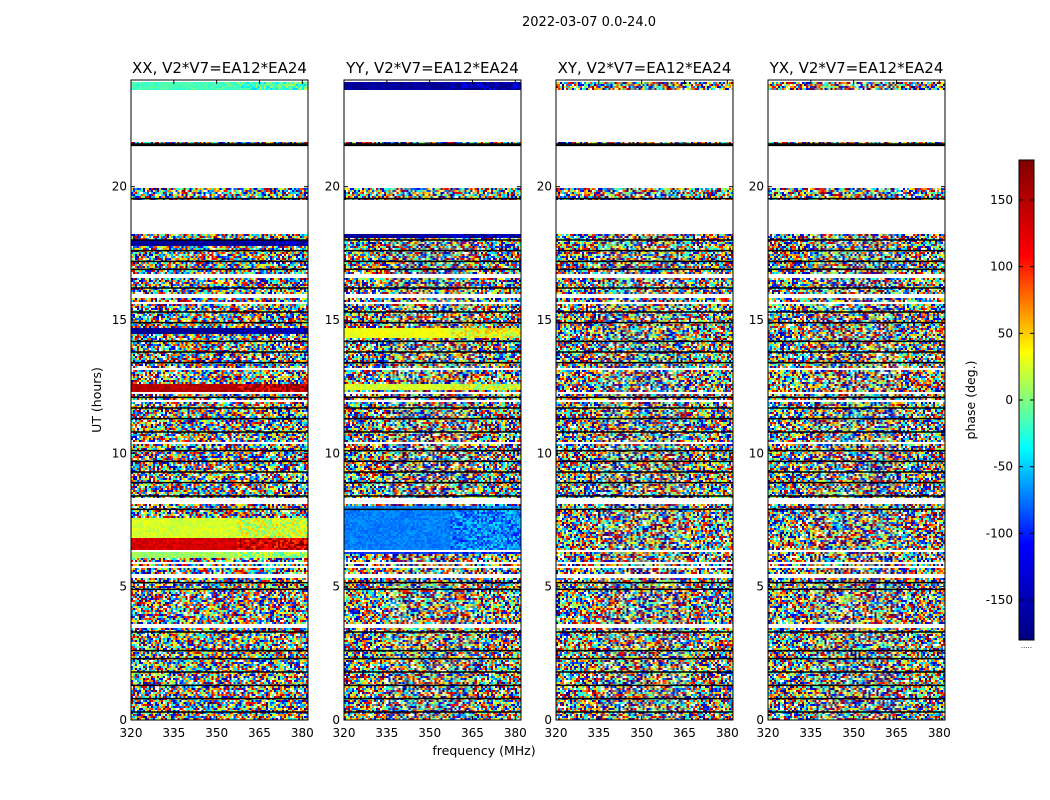 The image size is (1050, 800). What do you see at coordinates (1005, 333) in the screenshot?
I see `colorbar-tick-label: 50` at bounding box center [1005, 333].